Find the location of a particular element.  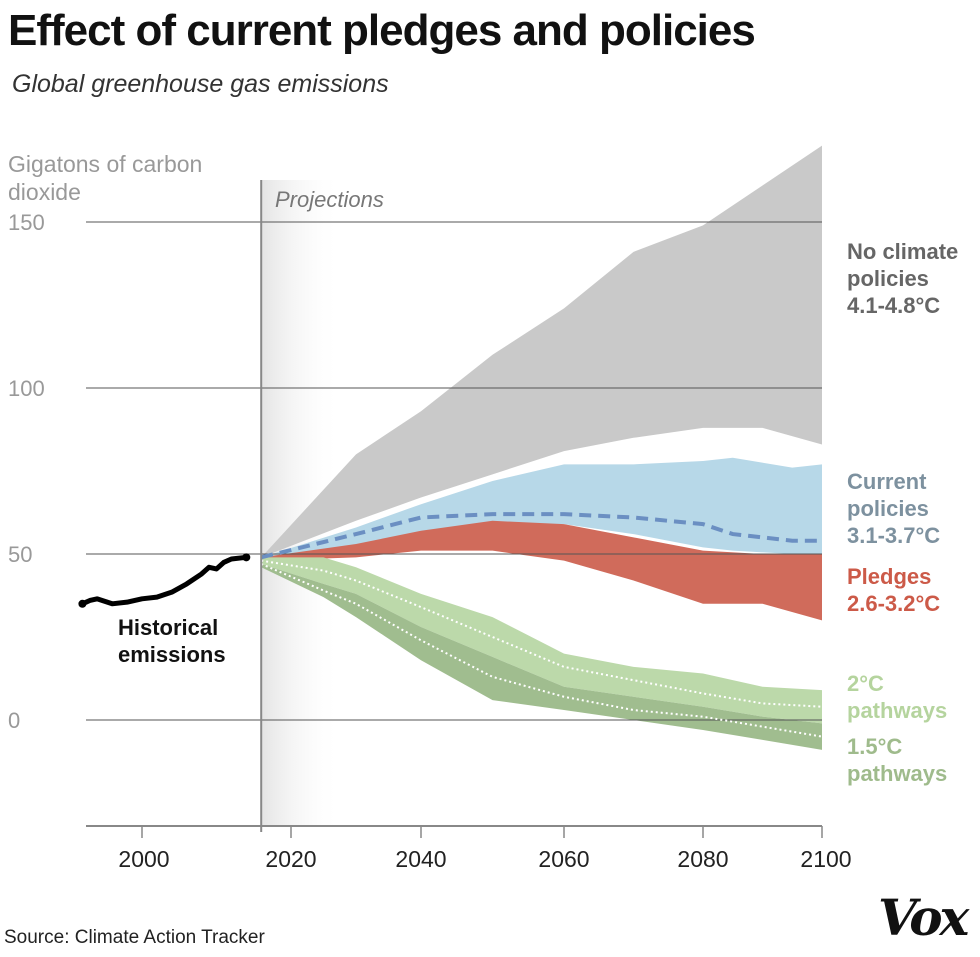

historical-end-point is located at coordinates (246, 557).